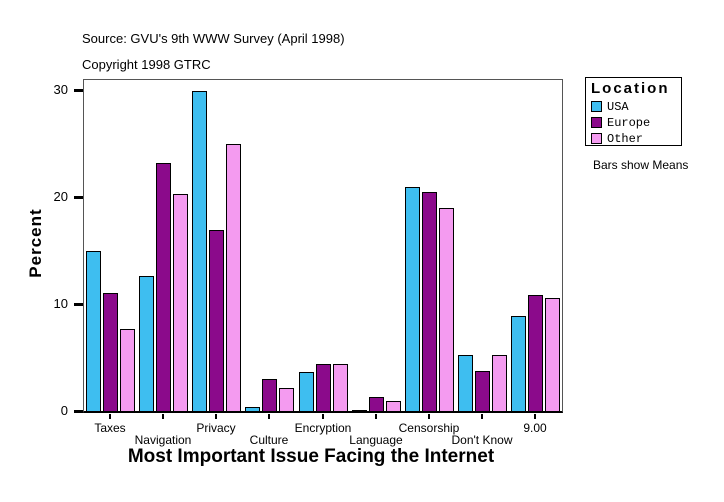  What do you see at coordinates (499, 383) in the screenshot?
I see `bar-other-don-t-know` at bounding box center [499, 383].